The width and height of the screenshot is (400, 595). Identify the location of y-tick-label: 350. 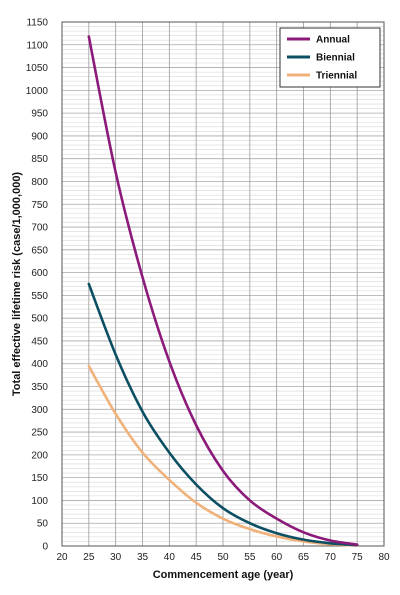
(39, 387).